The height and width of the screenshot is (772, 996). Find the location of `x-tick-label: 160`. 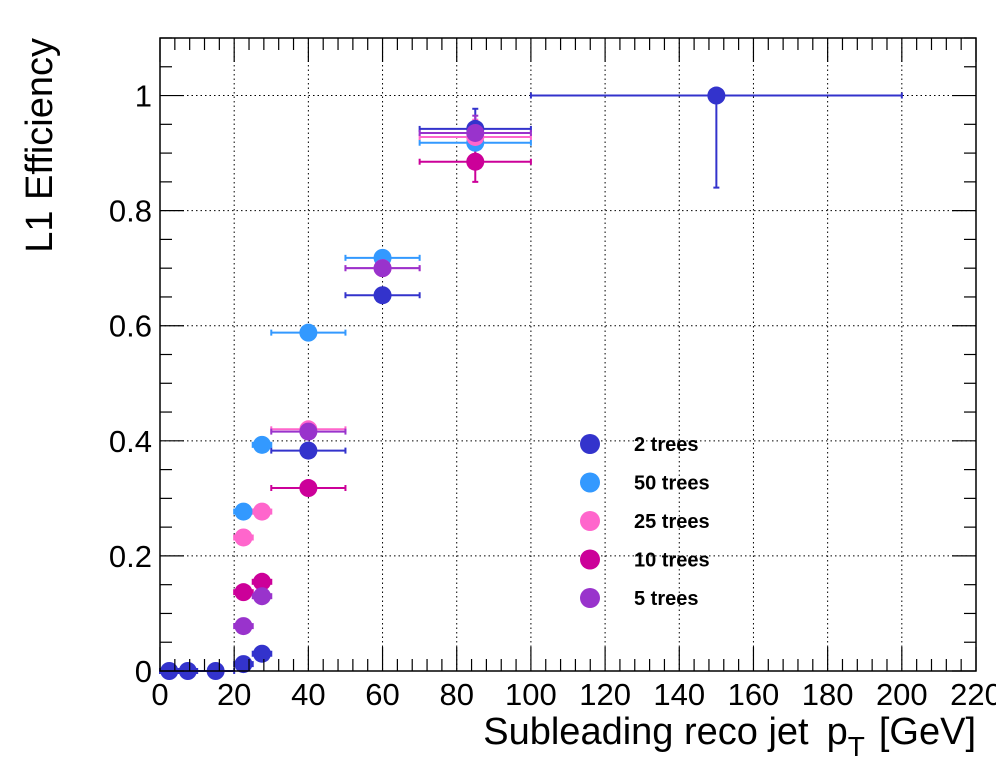

x-tick-label: 160 is located at coordinates (754, 694).